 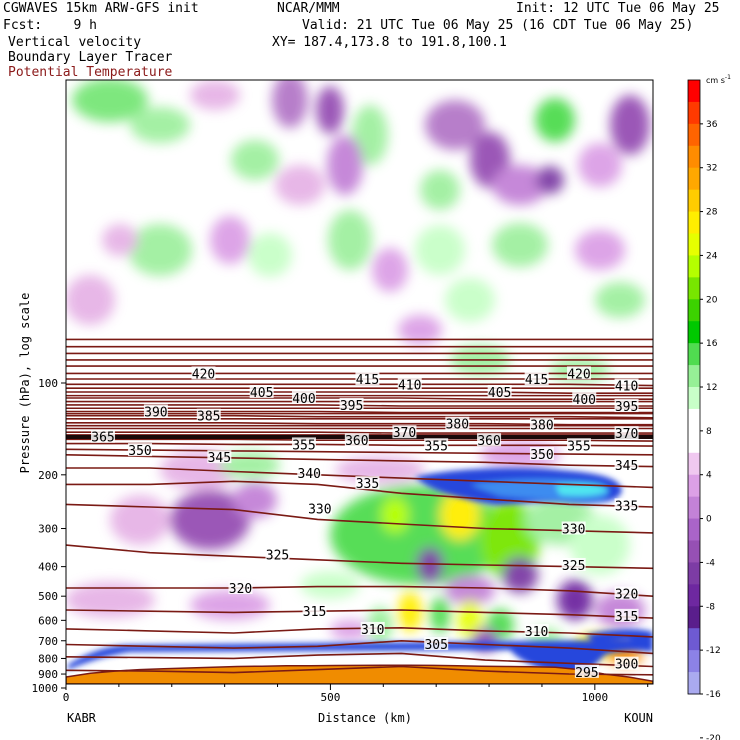 What do you see at coordinates (713, 695) in the screenshot?
I see `colorbar-label: -16` at bounding box center [713, 695].